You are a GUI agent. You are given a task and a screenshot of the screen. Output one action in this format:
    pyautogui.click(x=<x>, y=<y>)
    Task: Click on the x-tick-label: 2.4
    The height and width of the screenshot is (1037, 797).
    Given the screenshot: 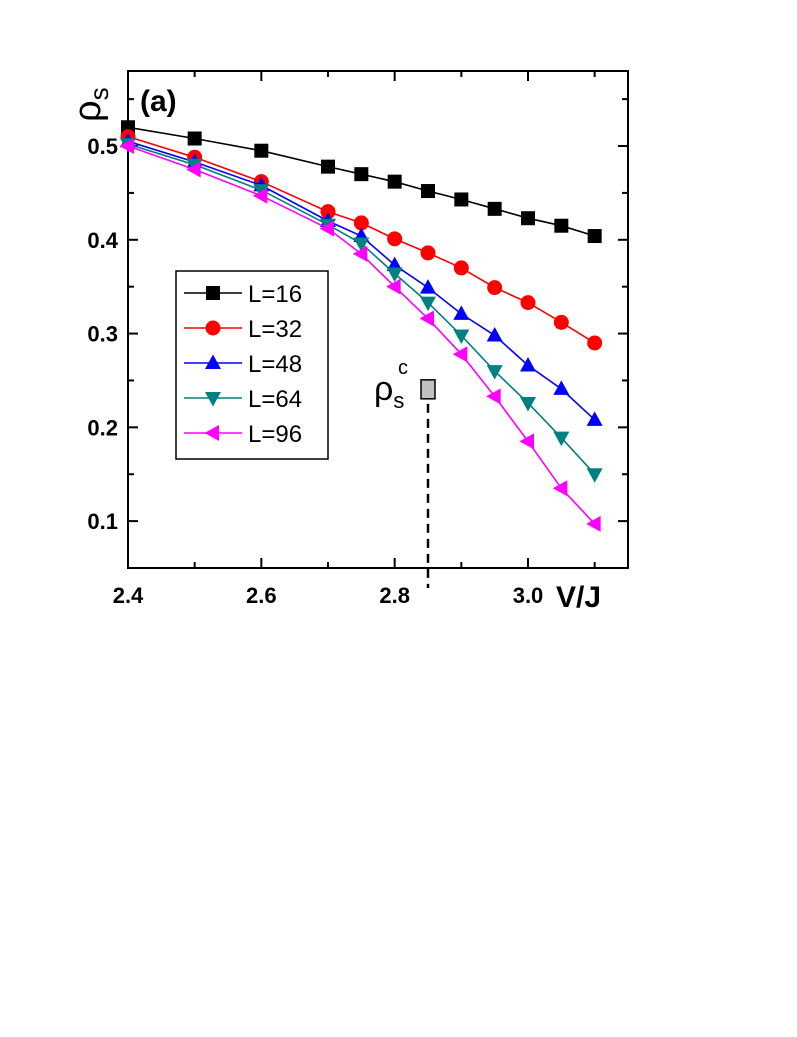 What is the action you would take?
    pyautogui.click(x=128, y=595)
    